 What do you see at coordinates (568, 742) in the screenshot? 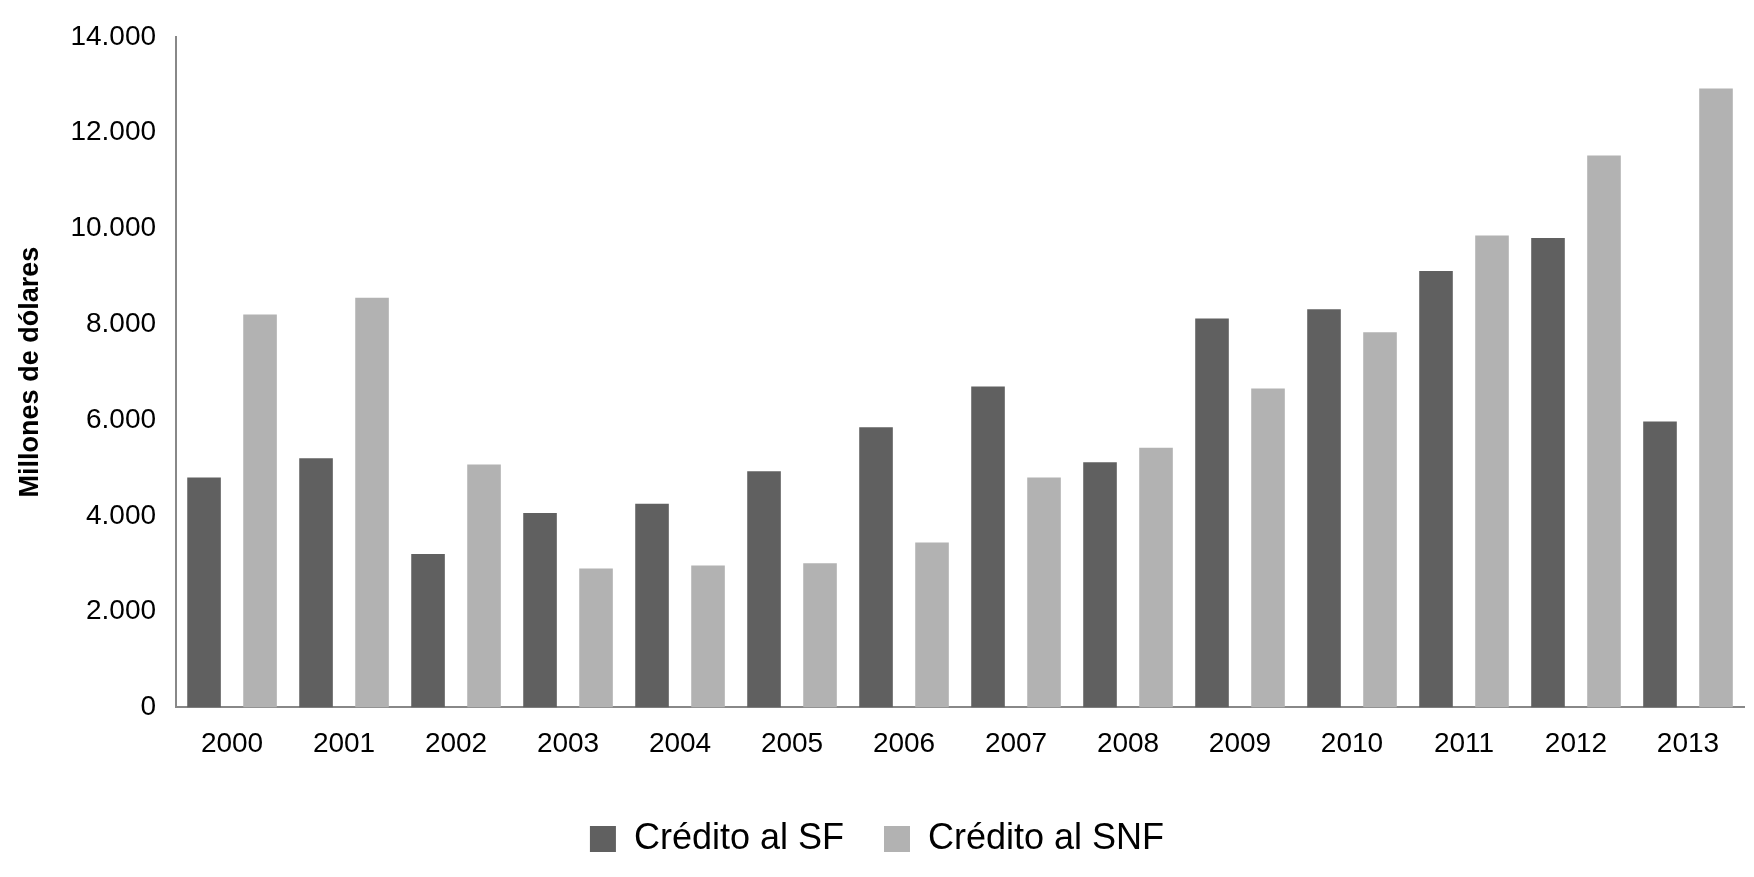
I see `x-tick-label: 2003` at bounding box center [568, 742].